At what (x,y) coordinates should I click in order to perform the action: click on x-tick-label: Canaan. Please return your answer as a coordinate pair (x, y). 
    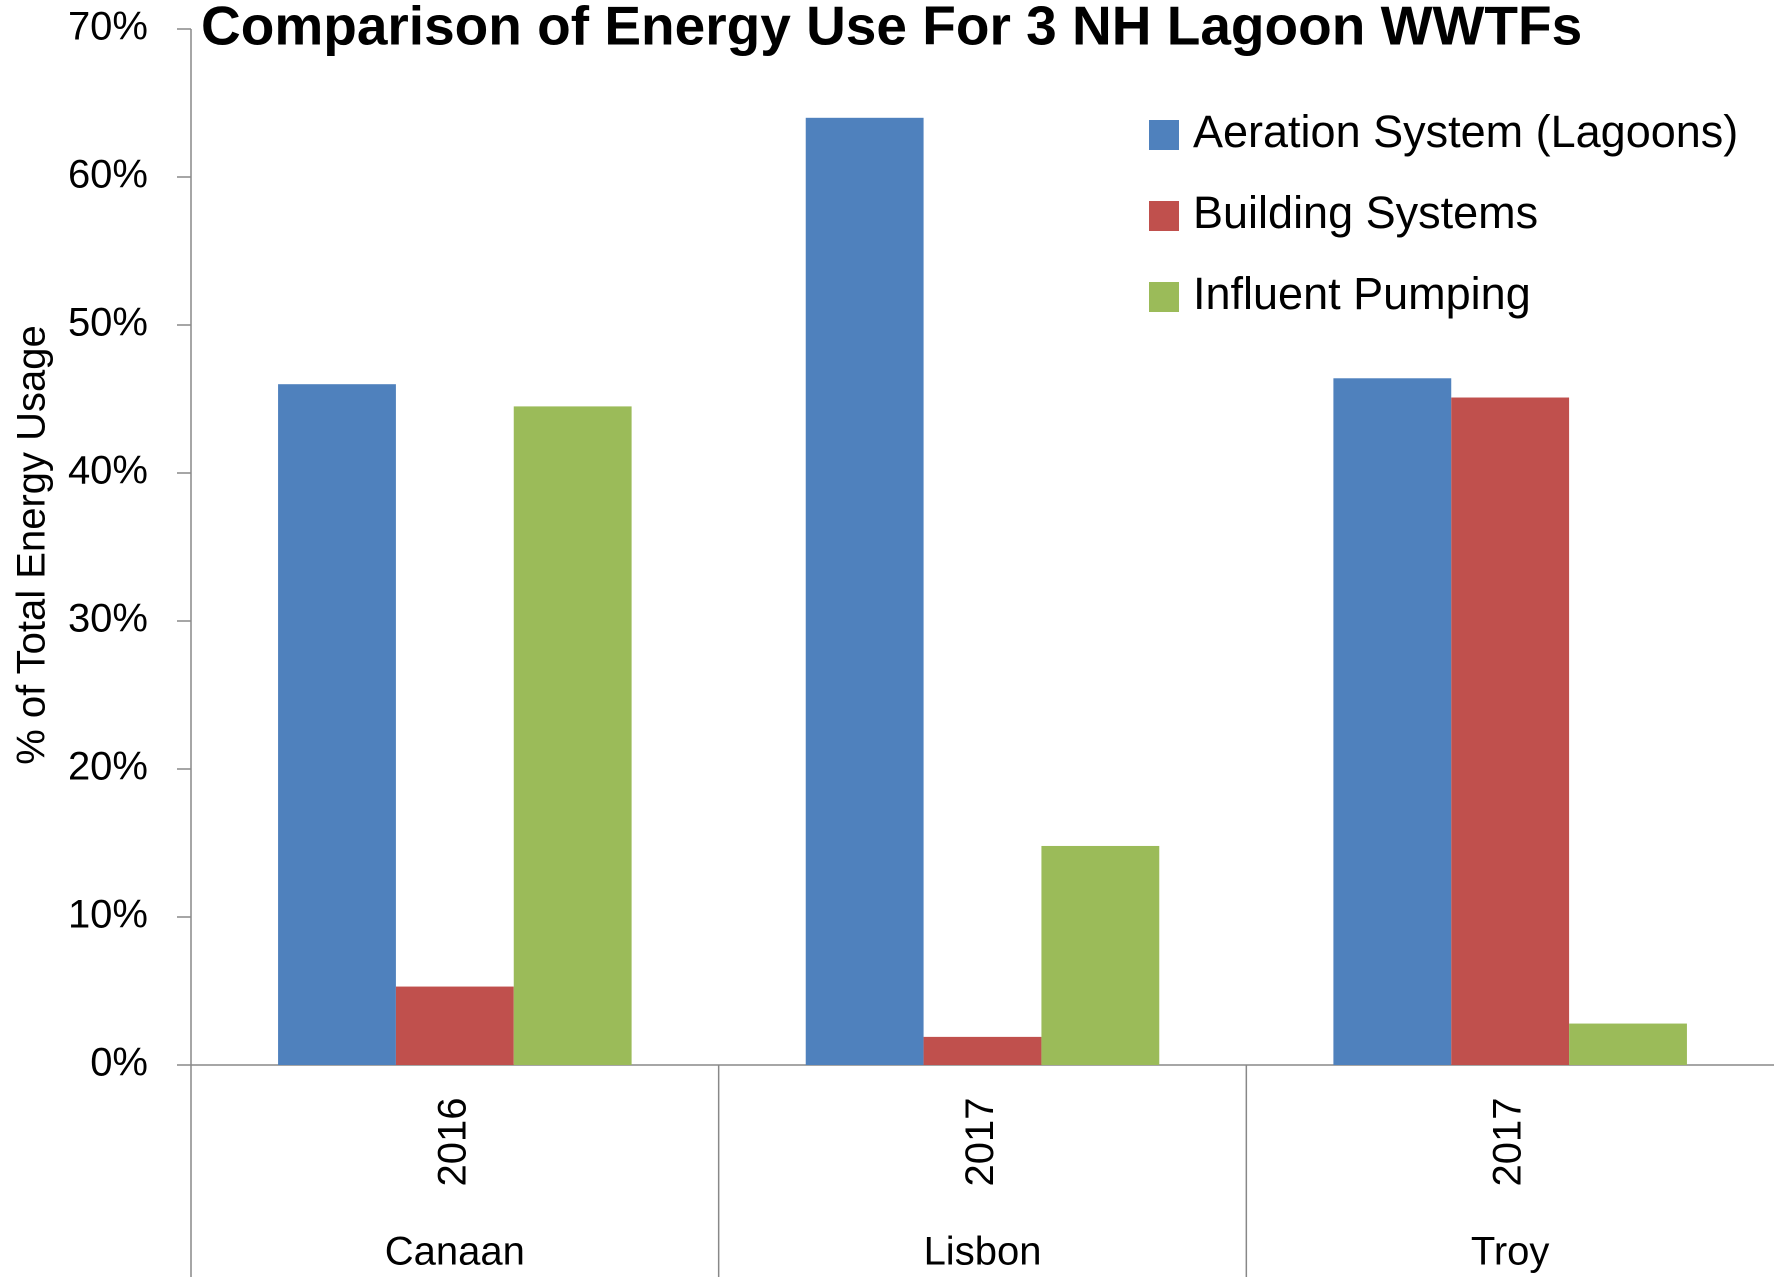
    Looking at the image, I should click on (455, 1252).